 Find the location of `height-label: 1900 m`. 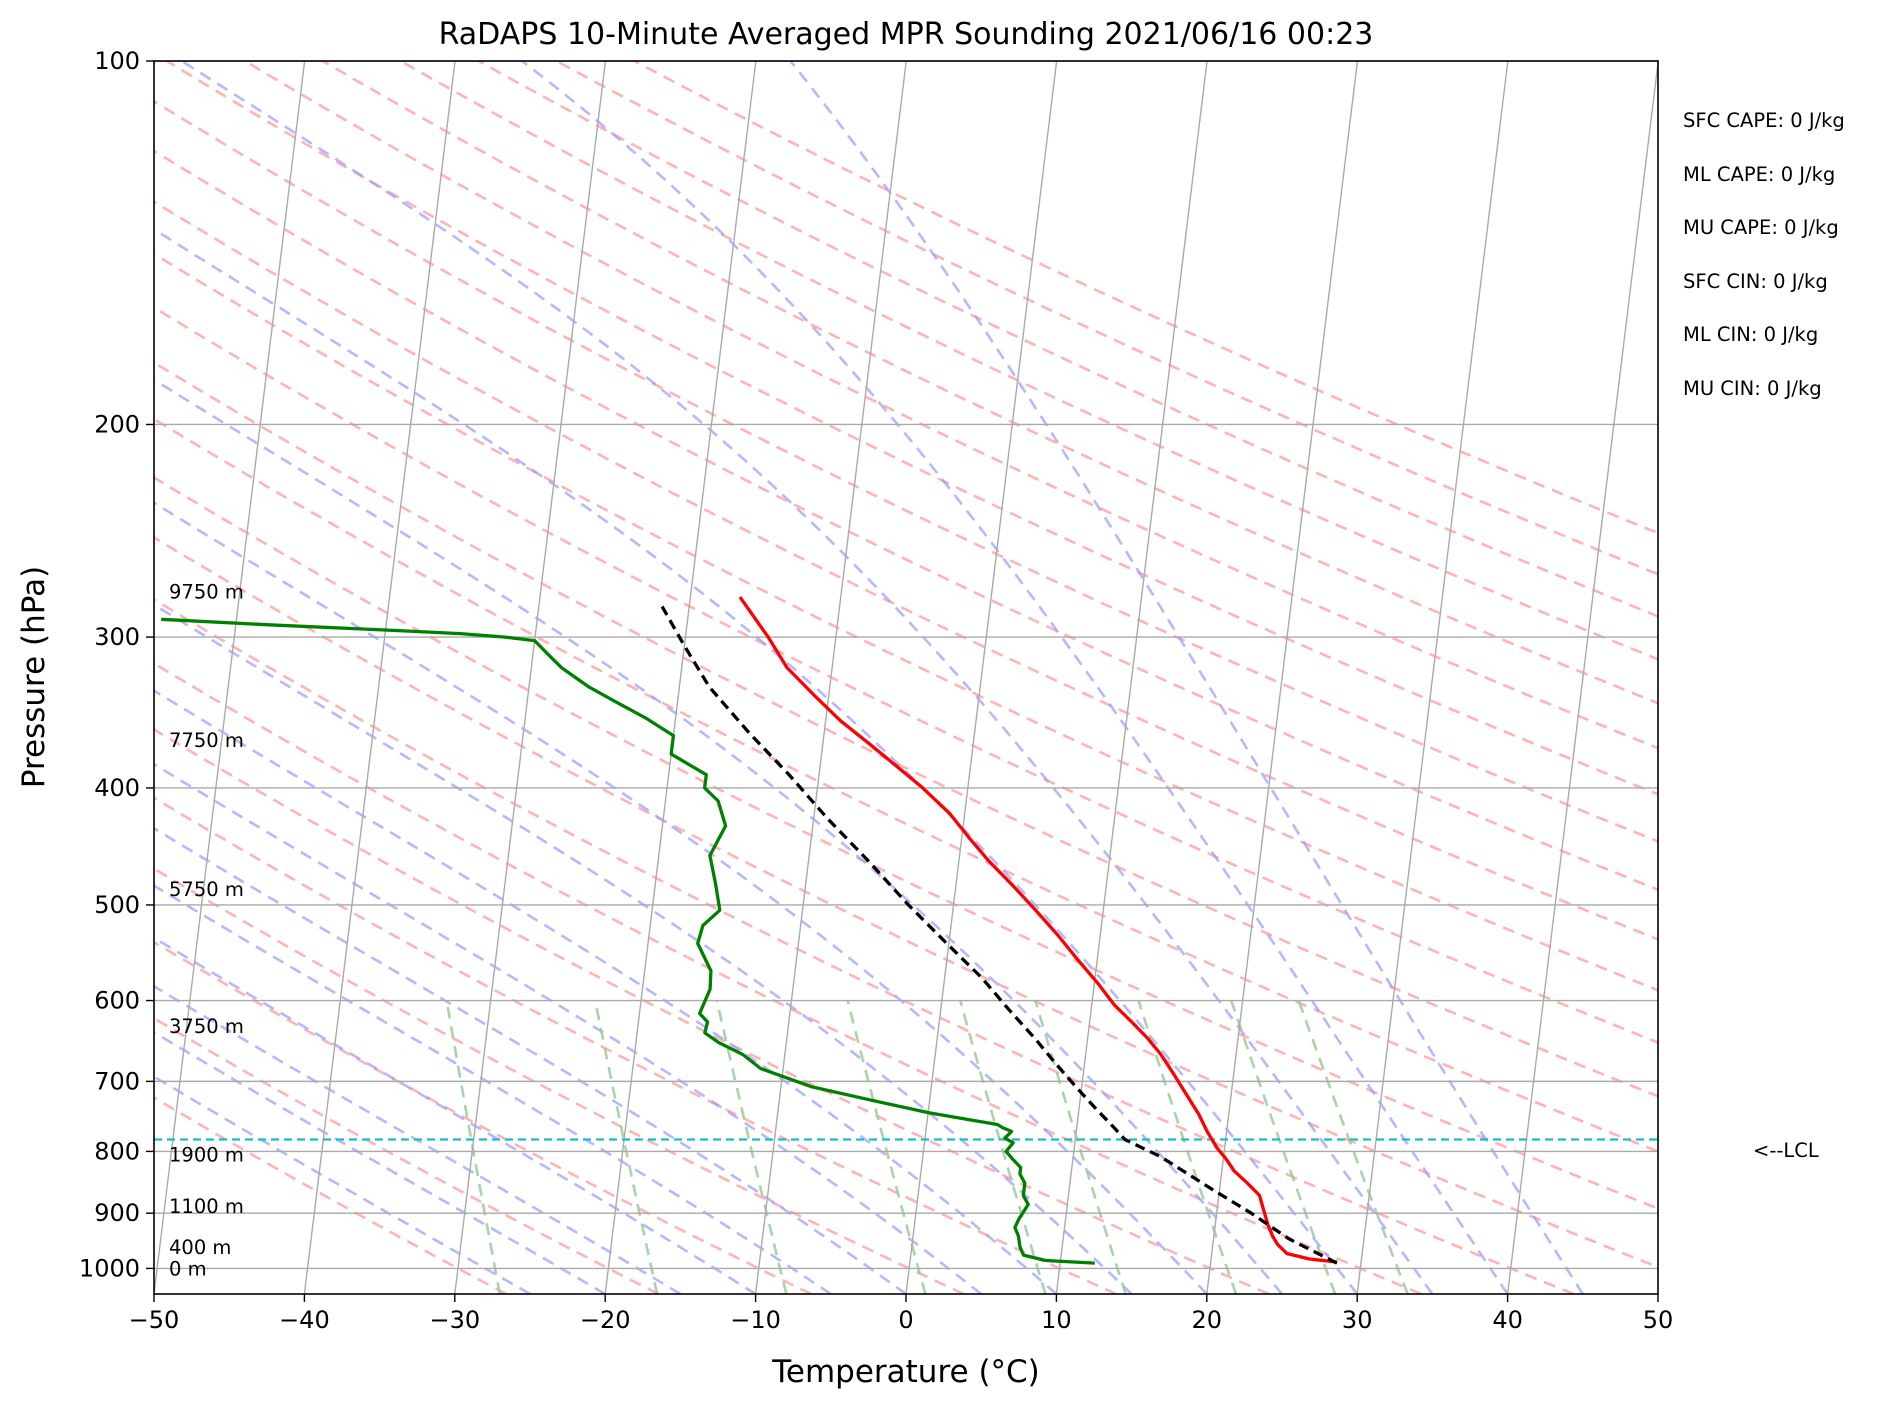

height-label: 1900 m is located at coordinates (206, 1155).